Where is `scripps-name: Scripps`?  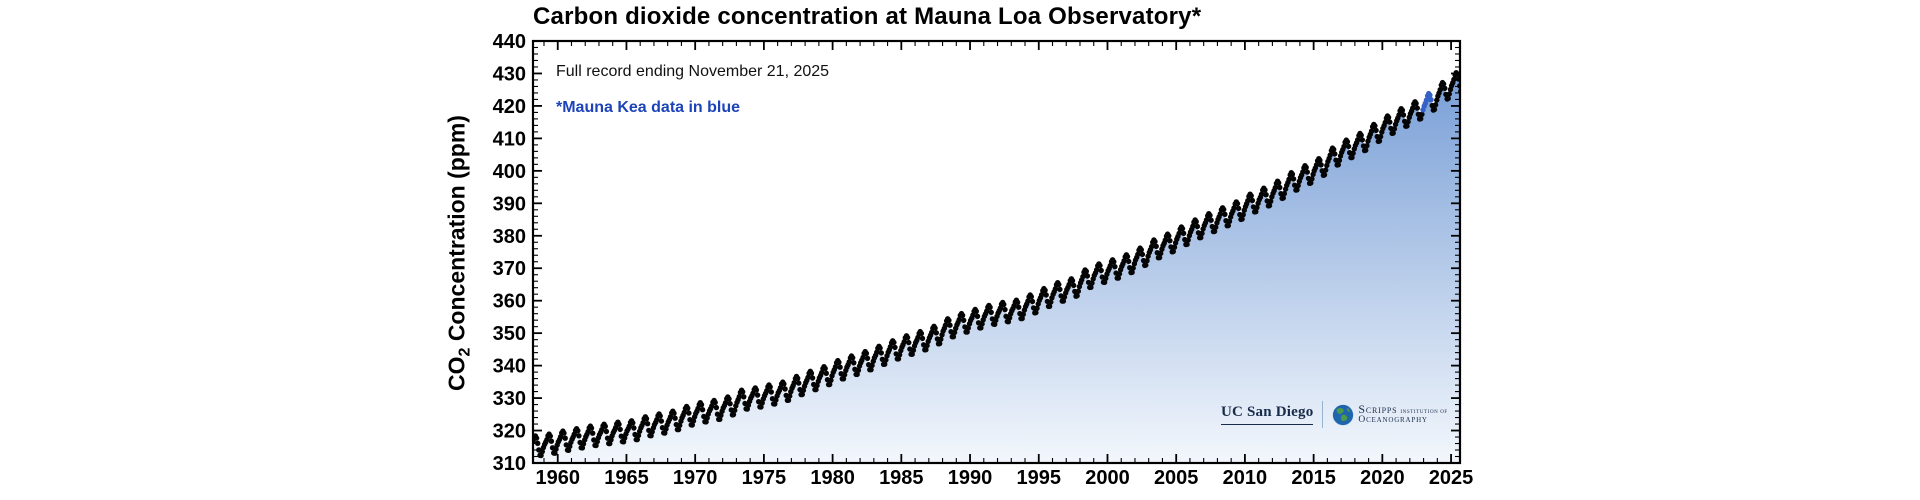 scripps-name: Scripps is located at coordinates (1378, 409).